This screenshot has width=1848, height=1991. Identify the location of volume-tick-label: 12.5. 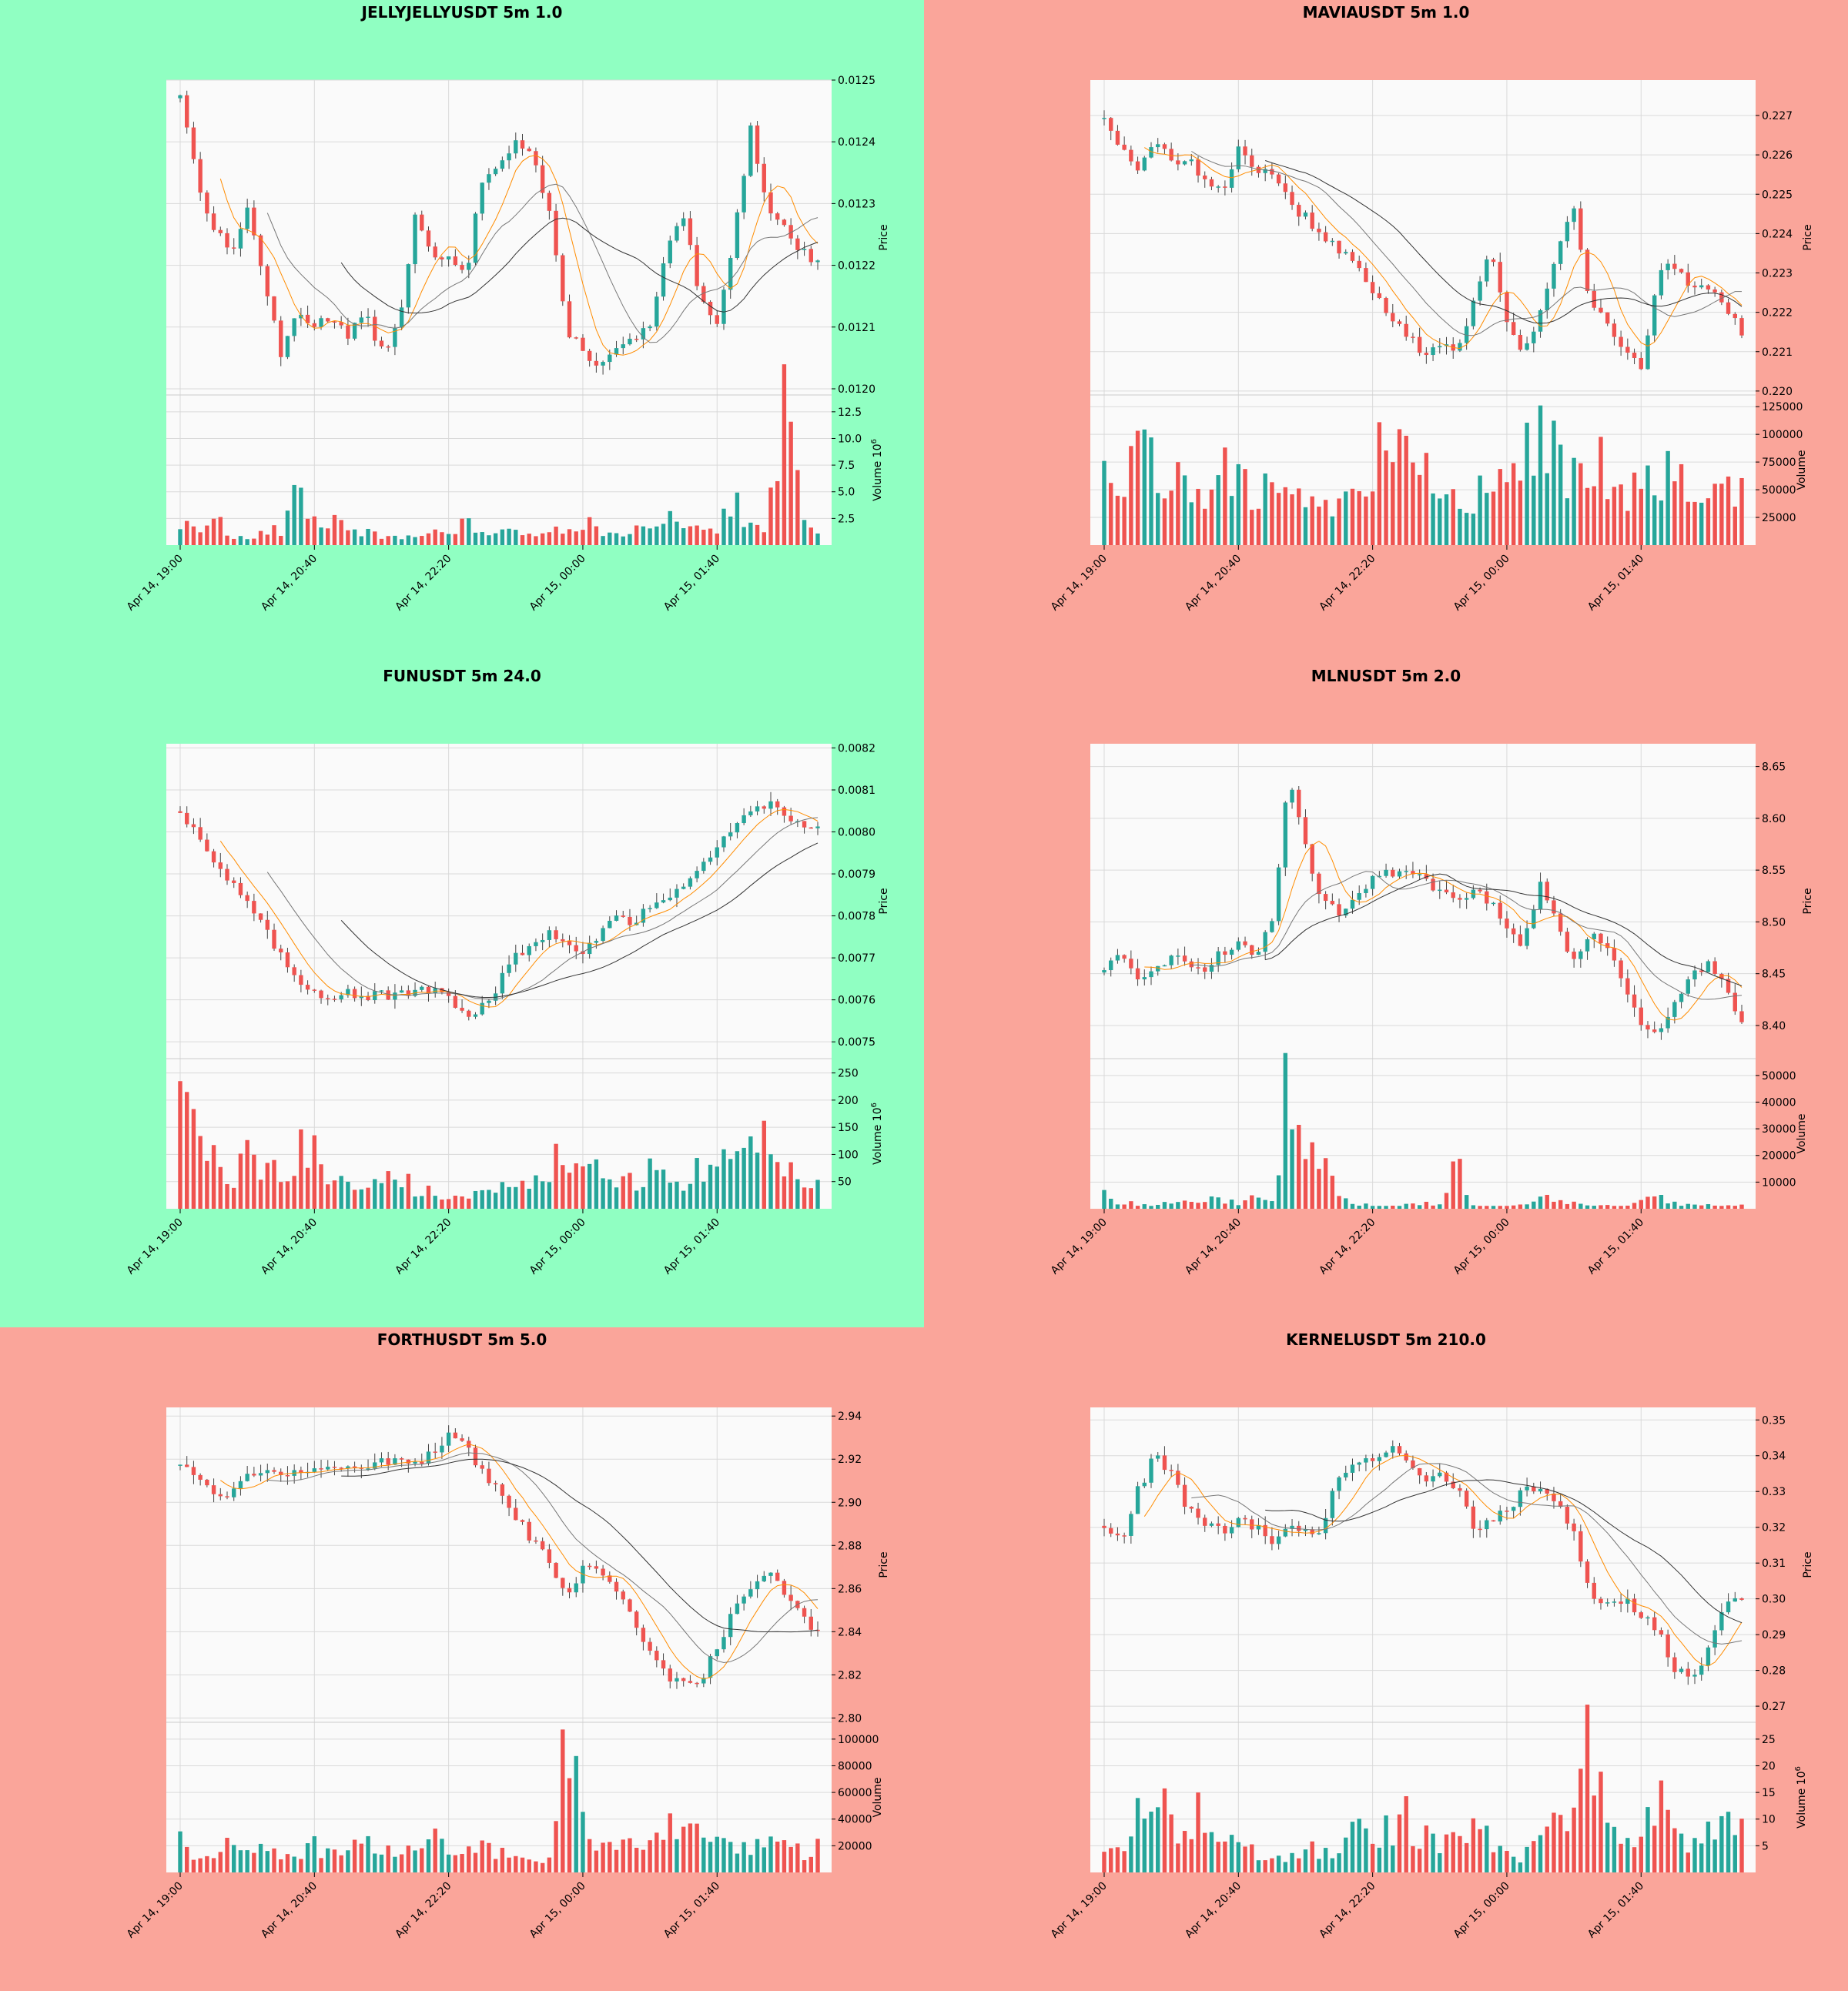
(850, 413).